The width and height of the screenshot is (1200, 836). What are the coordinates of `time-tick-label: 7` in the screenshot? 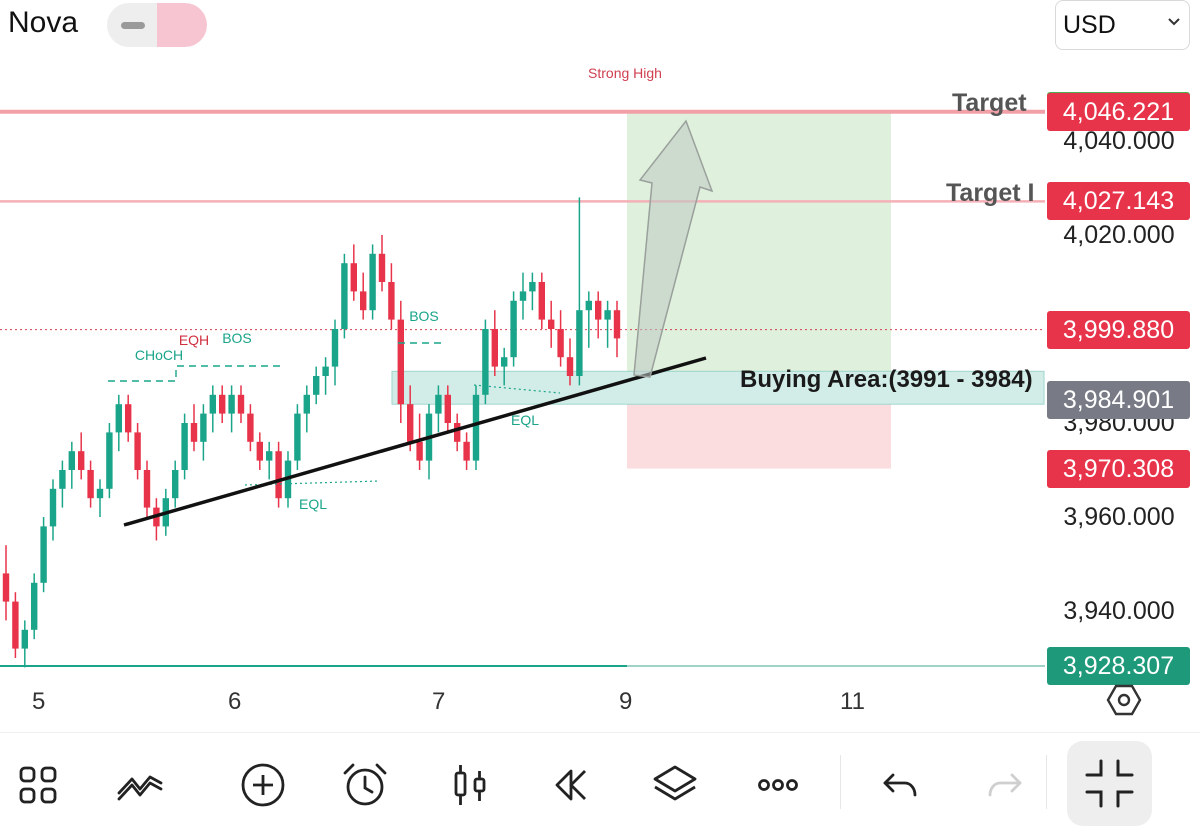 It's located at (439, 701).